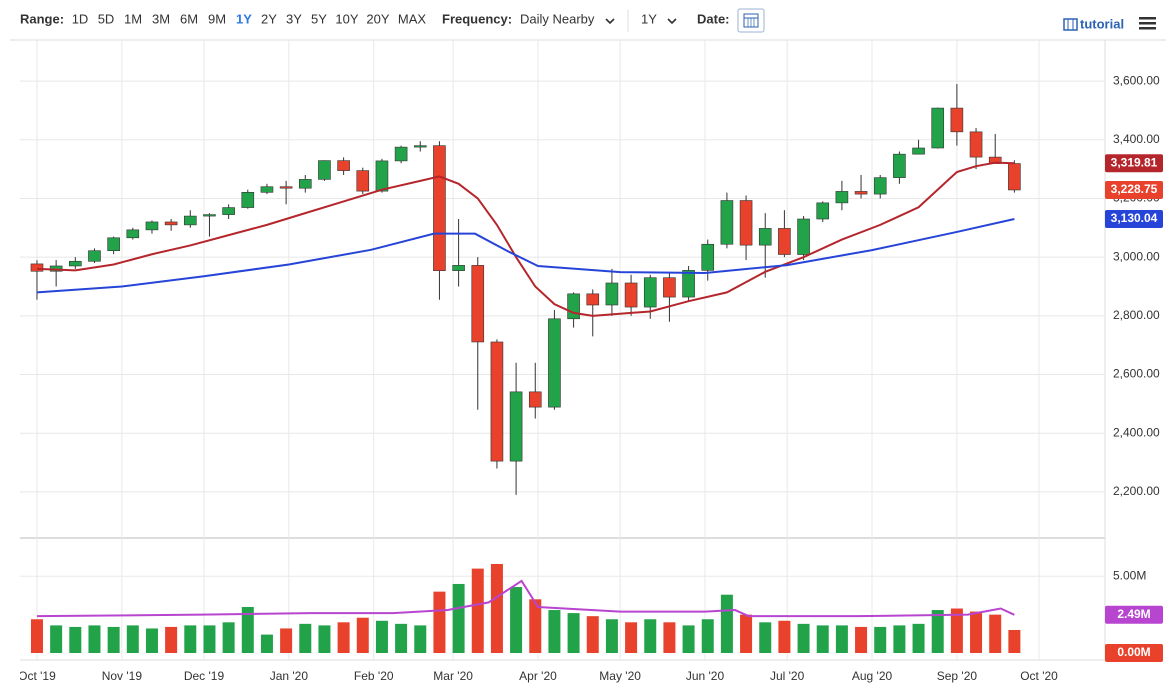  I want to click on x-tick-label: Jul '20, so click(787, 676).